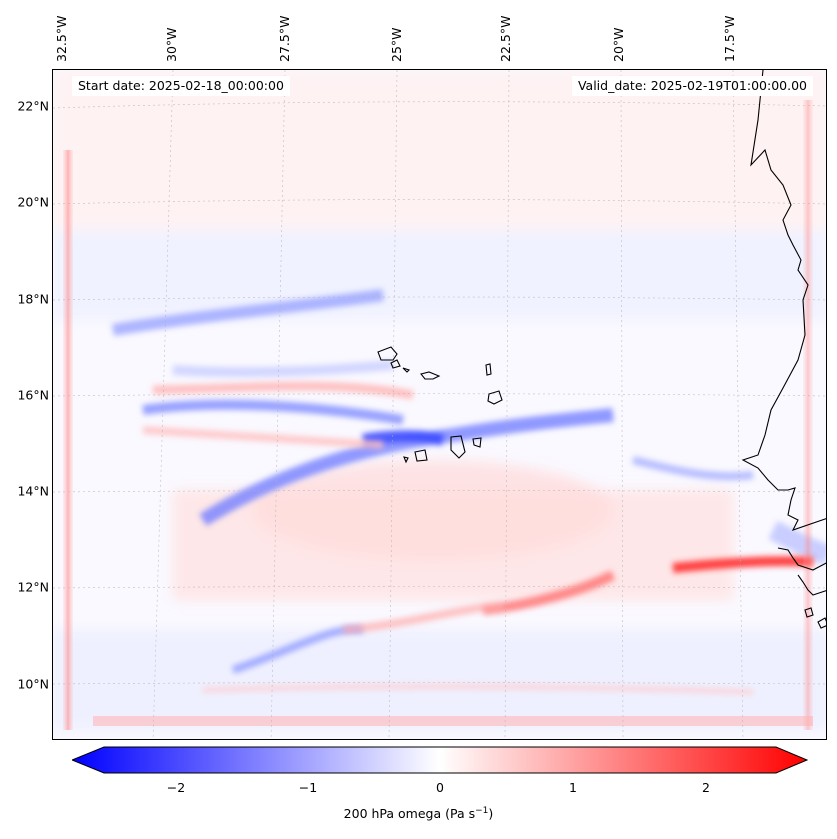  What do you see at coordinates (783, 300) in the screenshot?
I see `africa-coastline` at bounding box center [783, 300].